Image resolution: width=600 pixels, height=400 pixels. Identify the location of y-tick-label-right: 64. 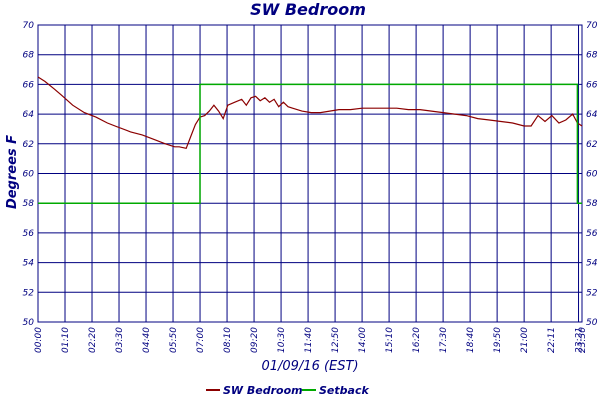
(592, 115).